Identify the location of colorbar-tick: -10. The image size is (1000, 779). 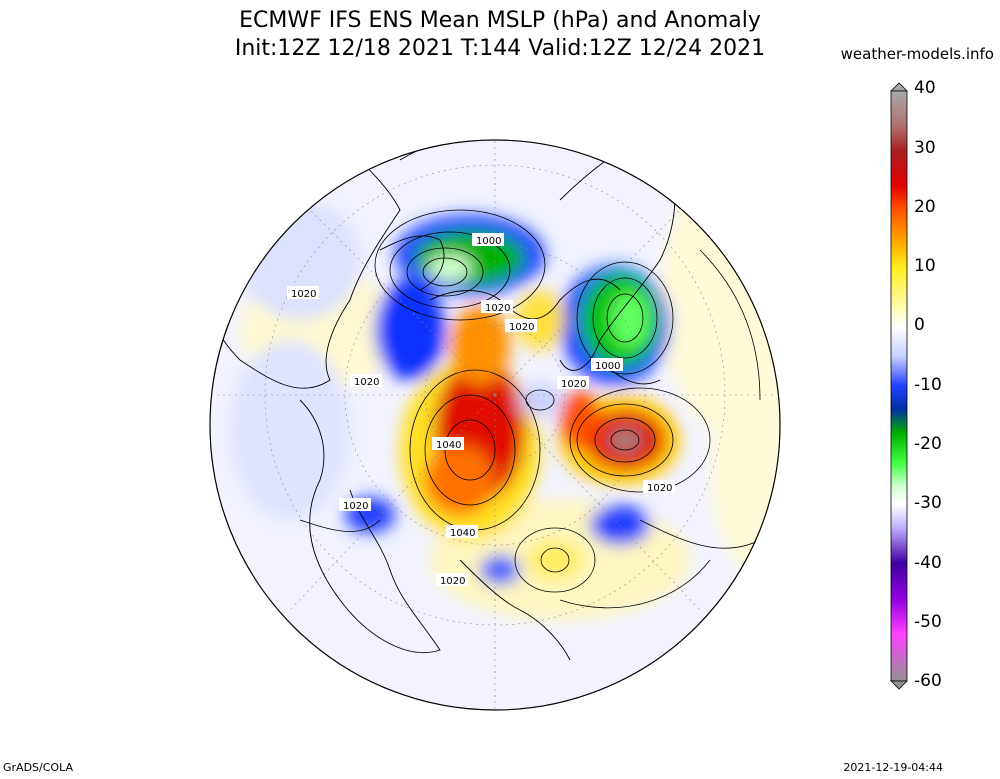
(928, 385).